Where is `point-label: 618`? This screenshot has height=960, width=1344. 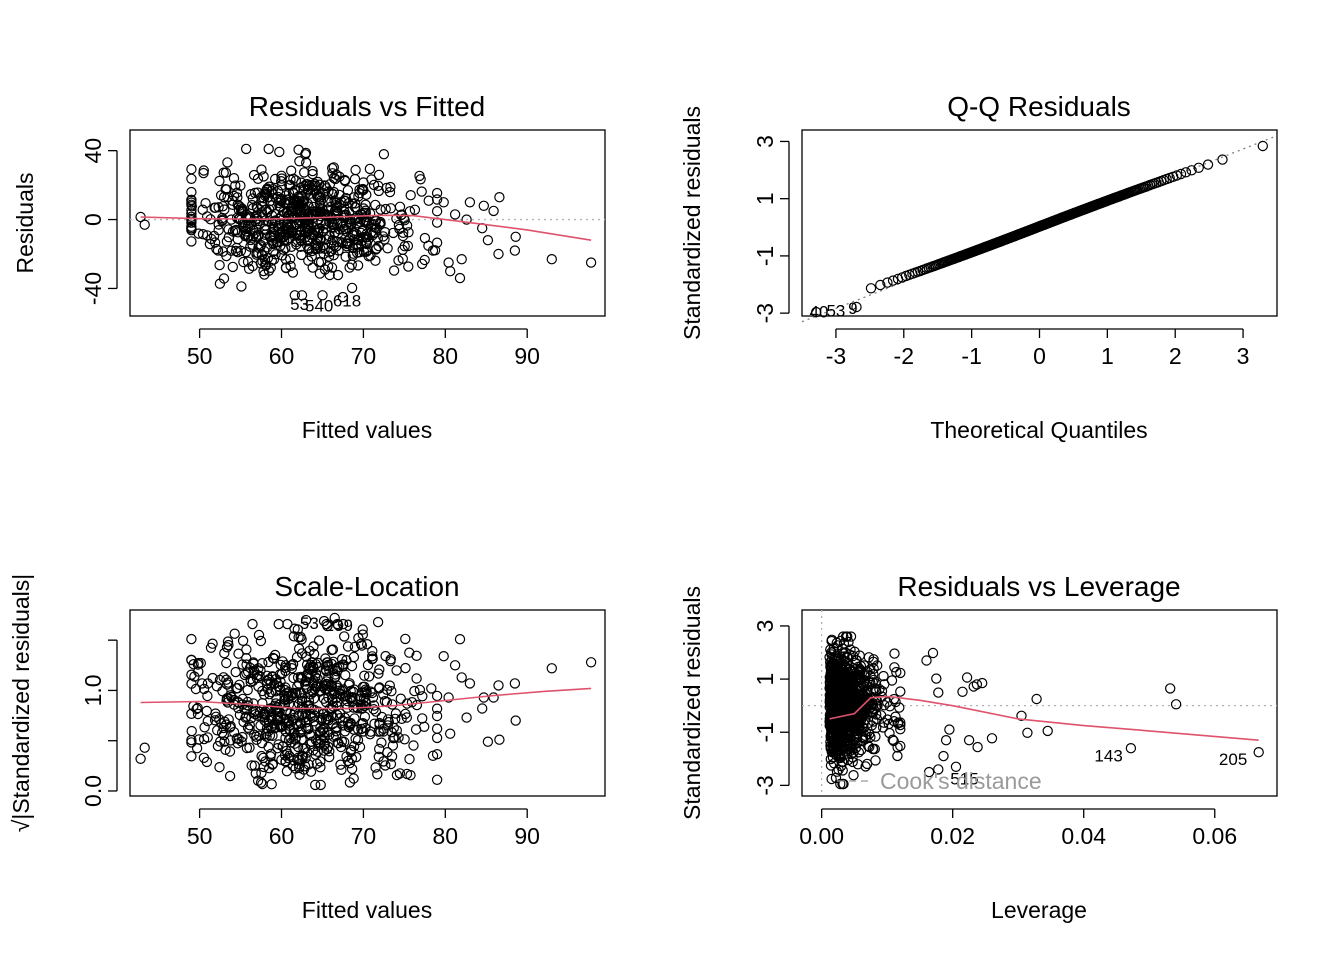
point-label: 618 is located at coordinates (347, 301).